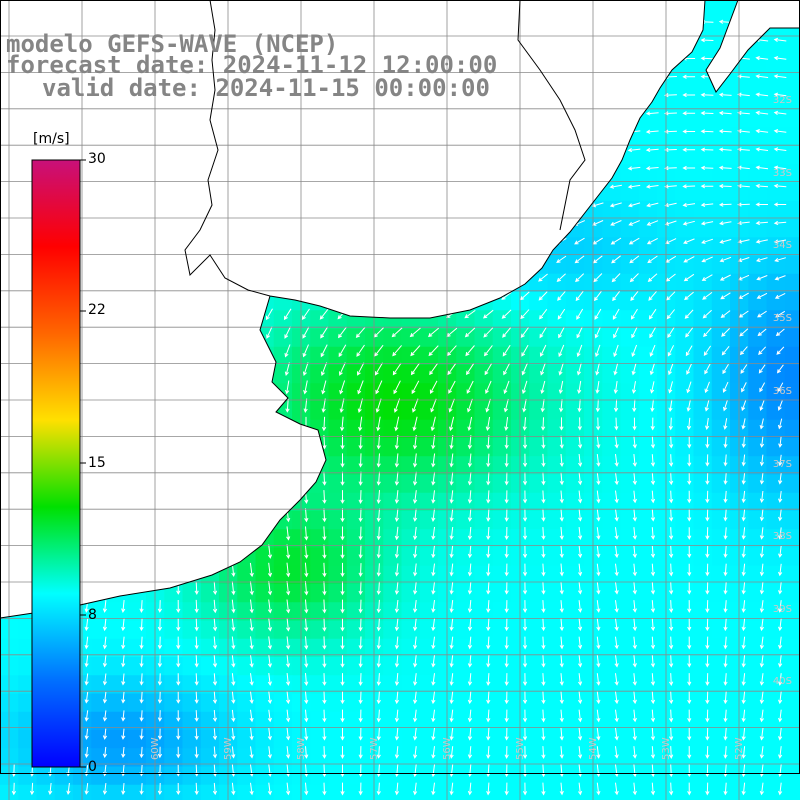 Image resolution: width=800 pixels, height=800 pixels. I want to click on lat-label-36s: 36S, so click(782, 391).